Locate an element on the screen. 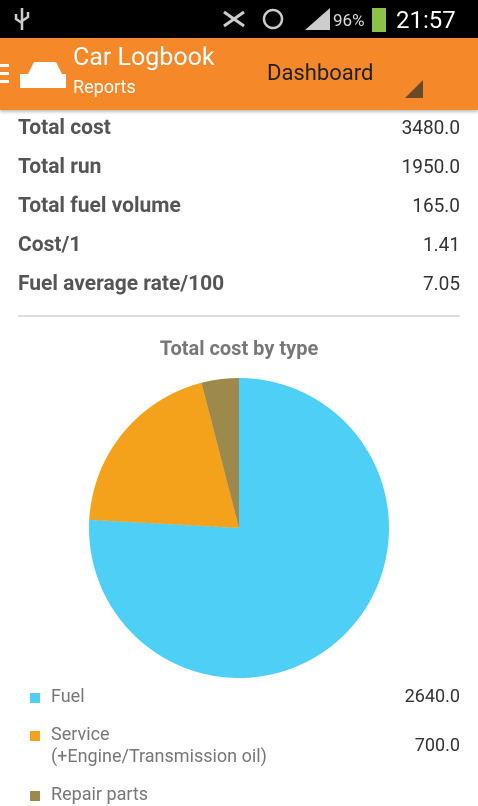 The image size is (478, 806). summary-row: Cost/1 1.41 is located at coordinates (239, 245).